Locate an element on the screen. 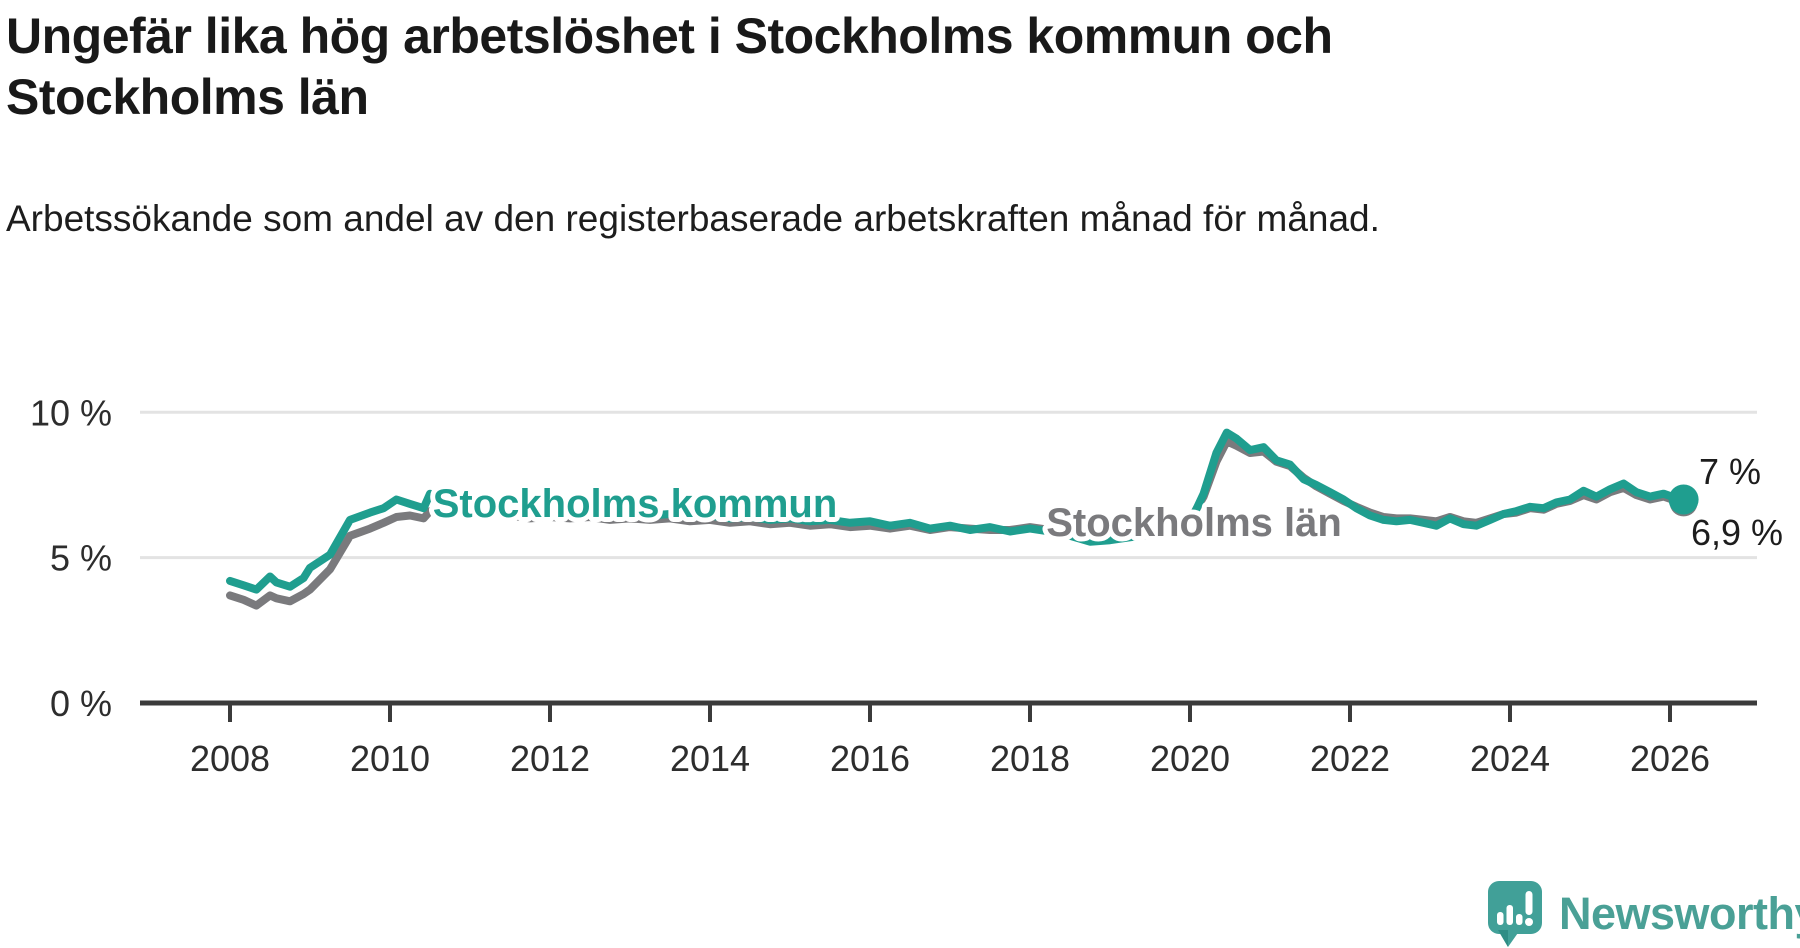 The height and width of the screenshot is (948, 1800). x-tick-label: 2018 is located at coordinates (1030, 758).